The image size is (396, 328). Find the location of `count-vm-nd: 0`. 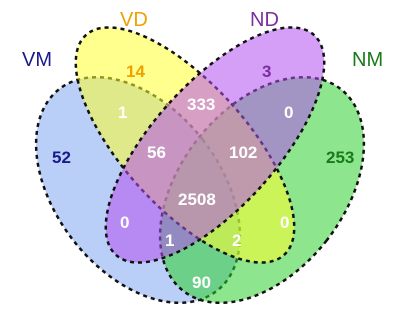

count-vm-nd: 0 is located at coordinates (124, 222).